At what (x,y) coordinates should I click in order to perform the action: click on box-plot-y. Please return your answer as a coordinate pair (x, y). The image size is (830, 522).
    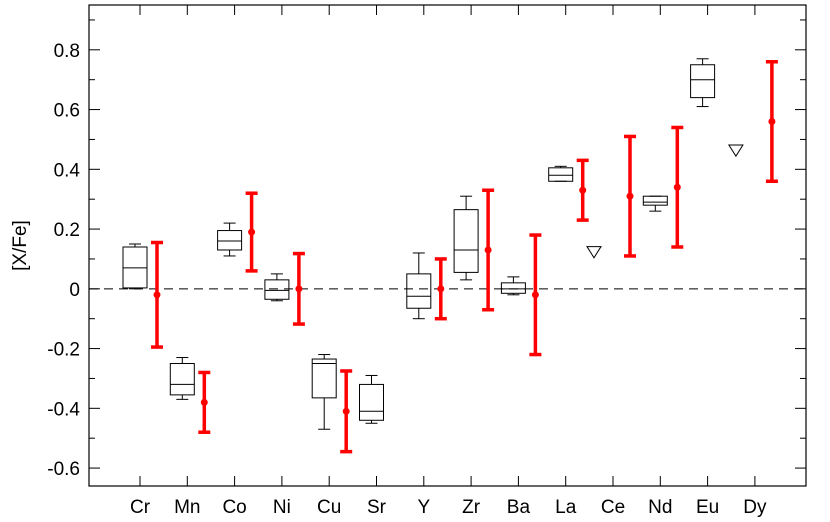
    Looking at the image, I should click on (419, 286).